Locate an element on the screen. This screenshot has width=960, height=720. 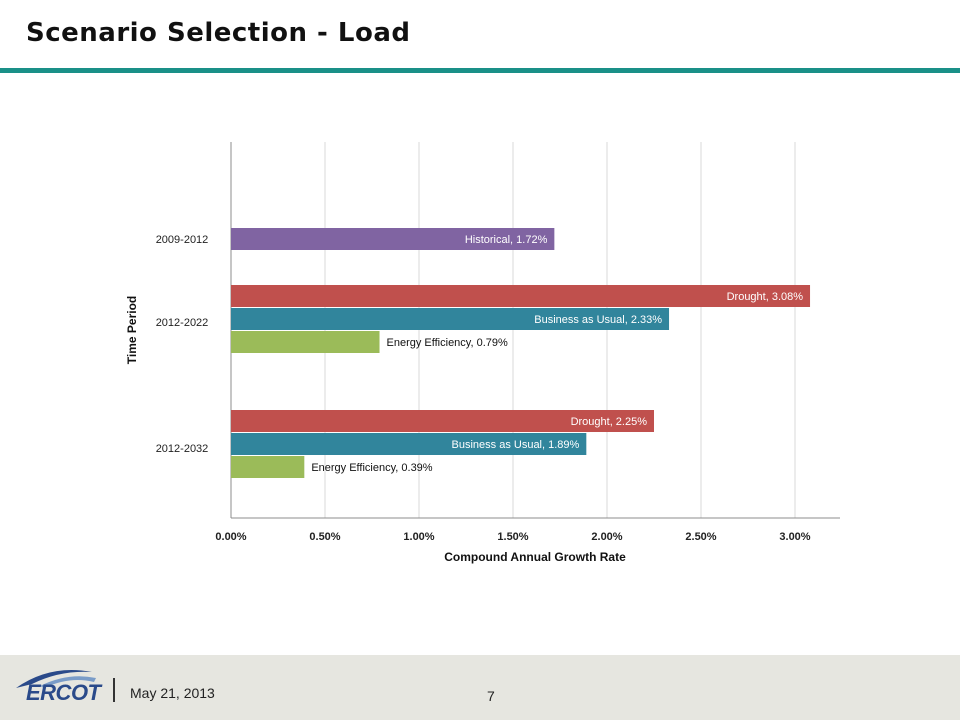
bar-data-label: Drought, 2.25% is located at coordinates (609, 422).